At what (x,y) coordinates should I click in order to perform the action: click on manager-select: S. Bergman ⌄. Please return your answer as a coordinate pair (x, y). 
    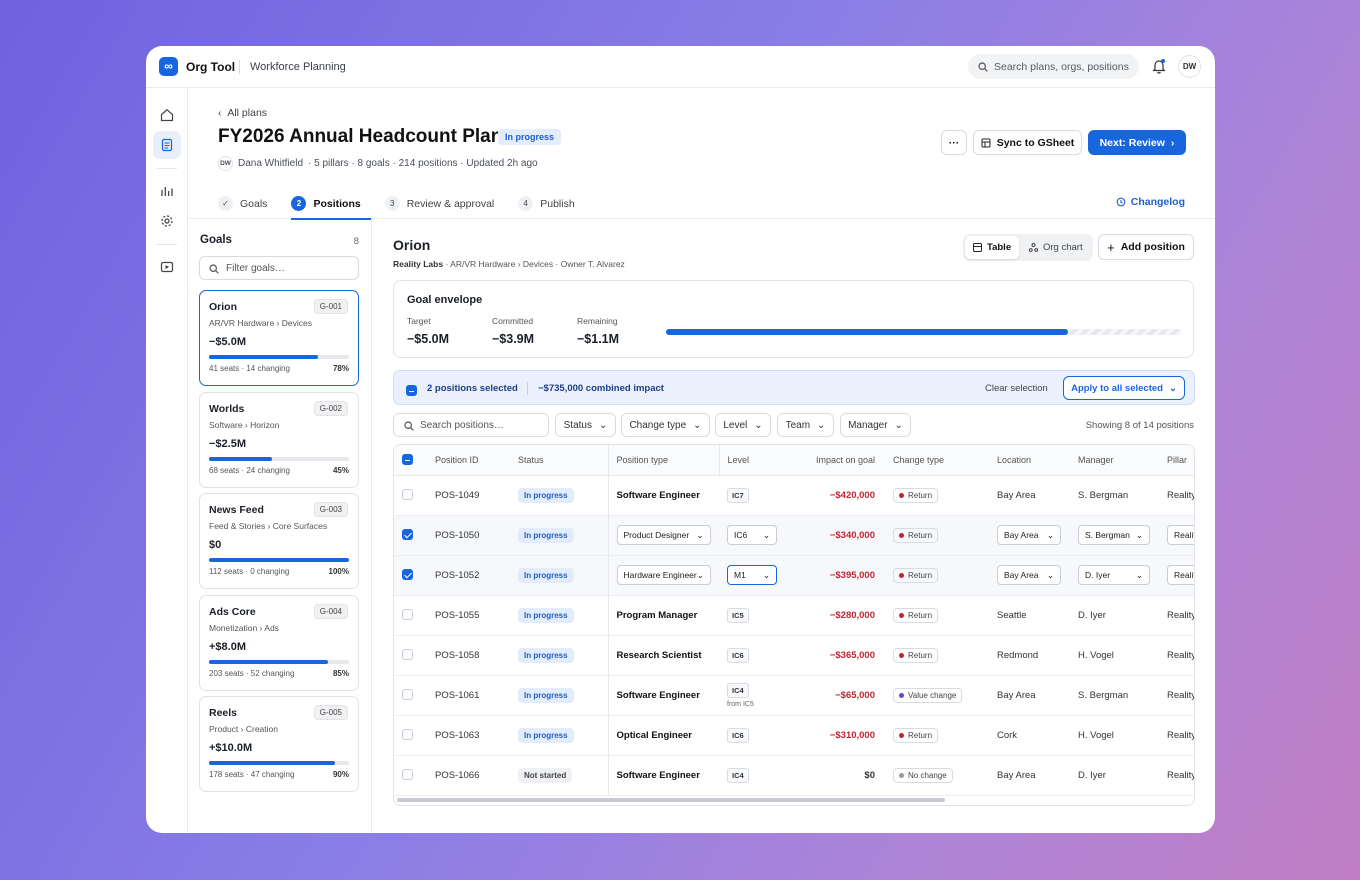
    Looking at the image, I should click on (1114, 535).